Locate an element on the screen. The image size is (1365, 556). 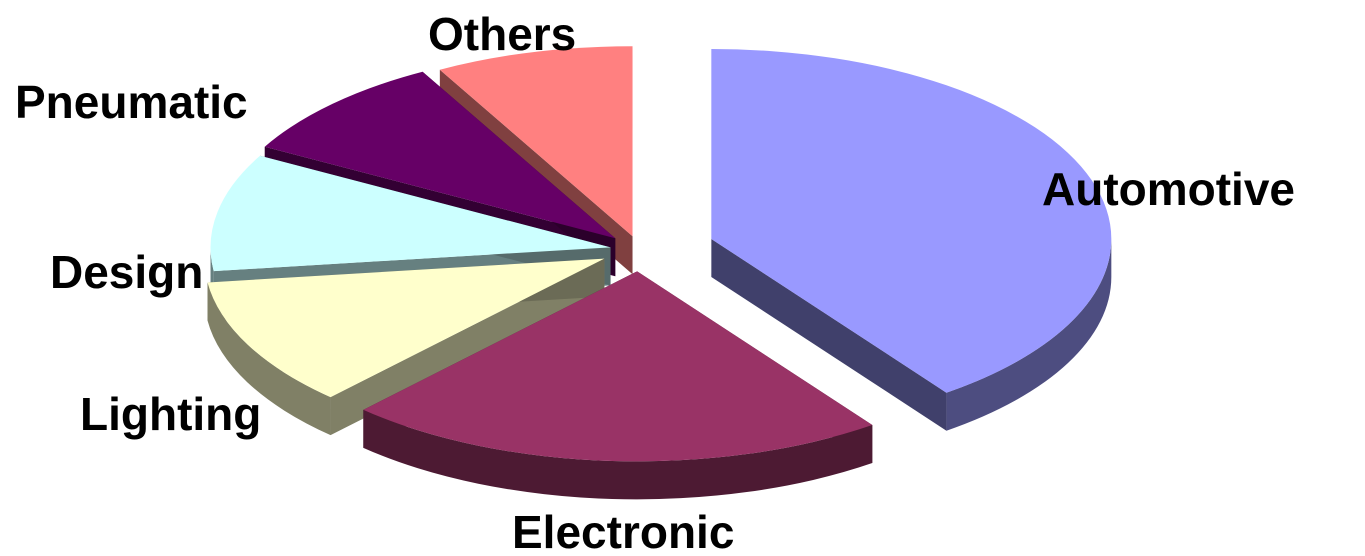
slice-automotive-wall-end is located at coordinates (829, 334).